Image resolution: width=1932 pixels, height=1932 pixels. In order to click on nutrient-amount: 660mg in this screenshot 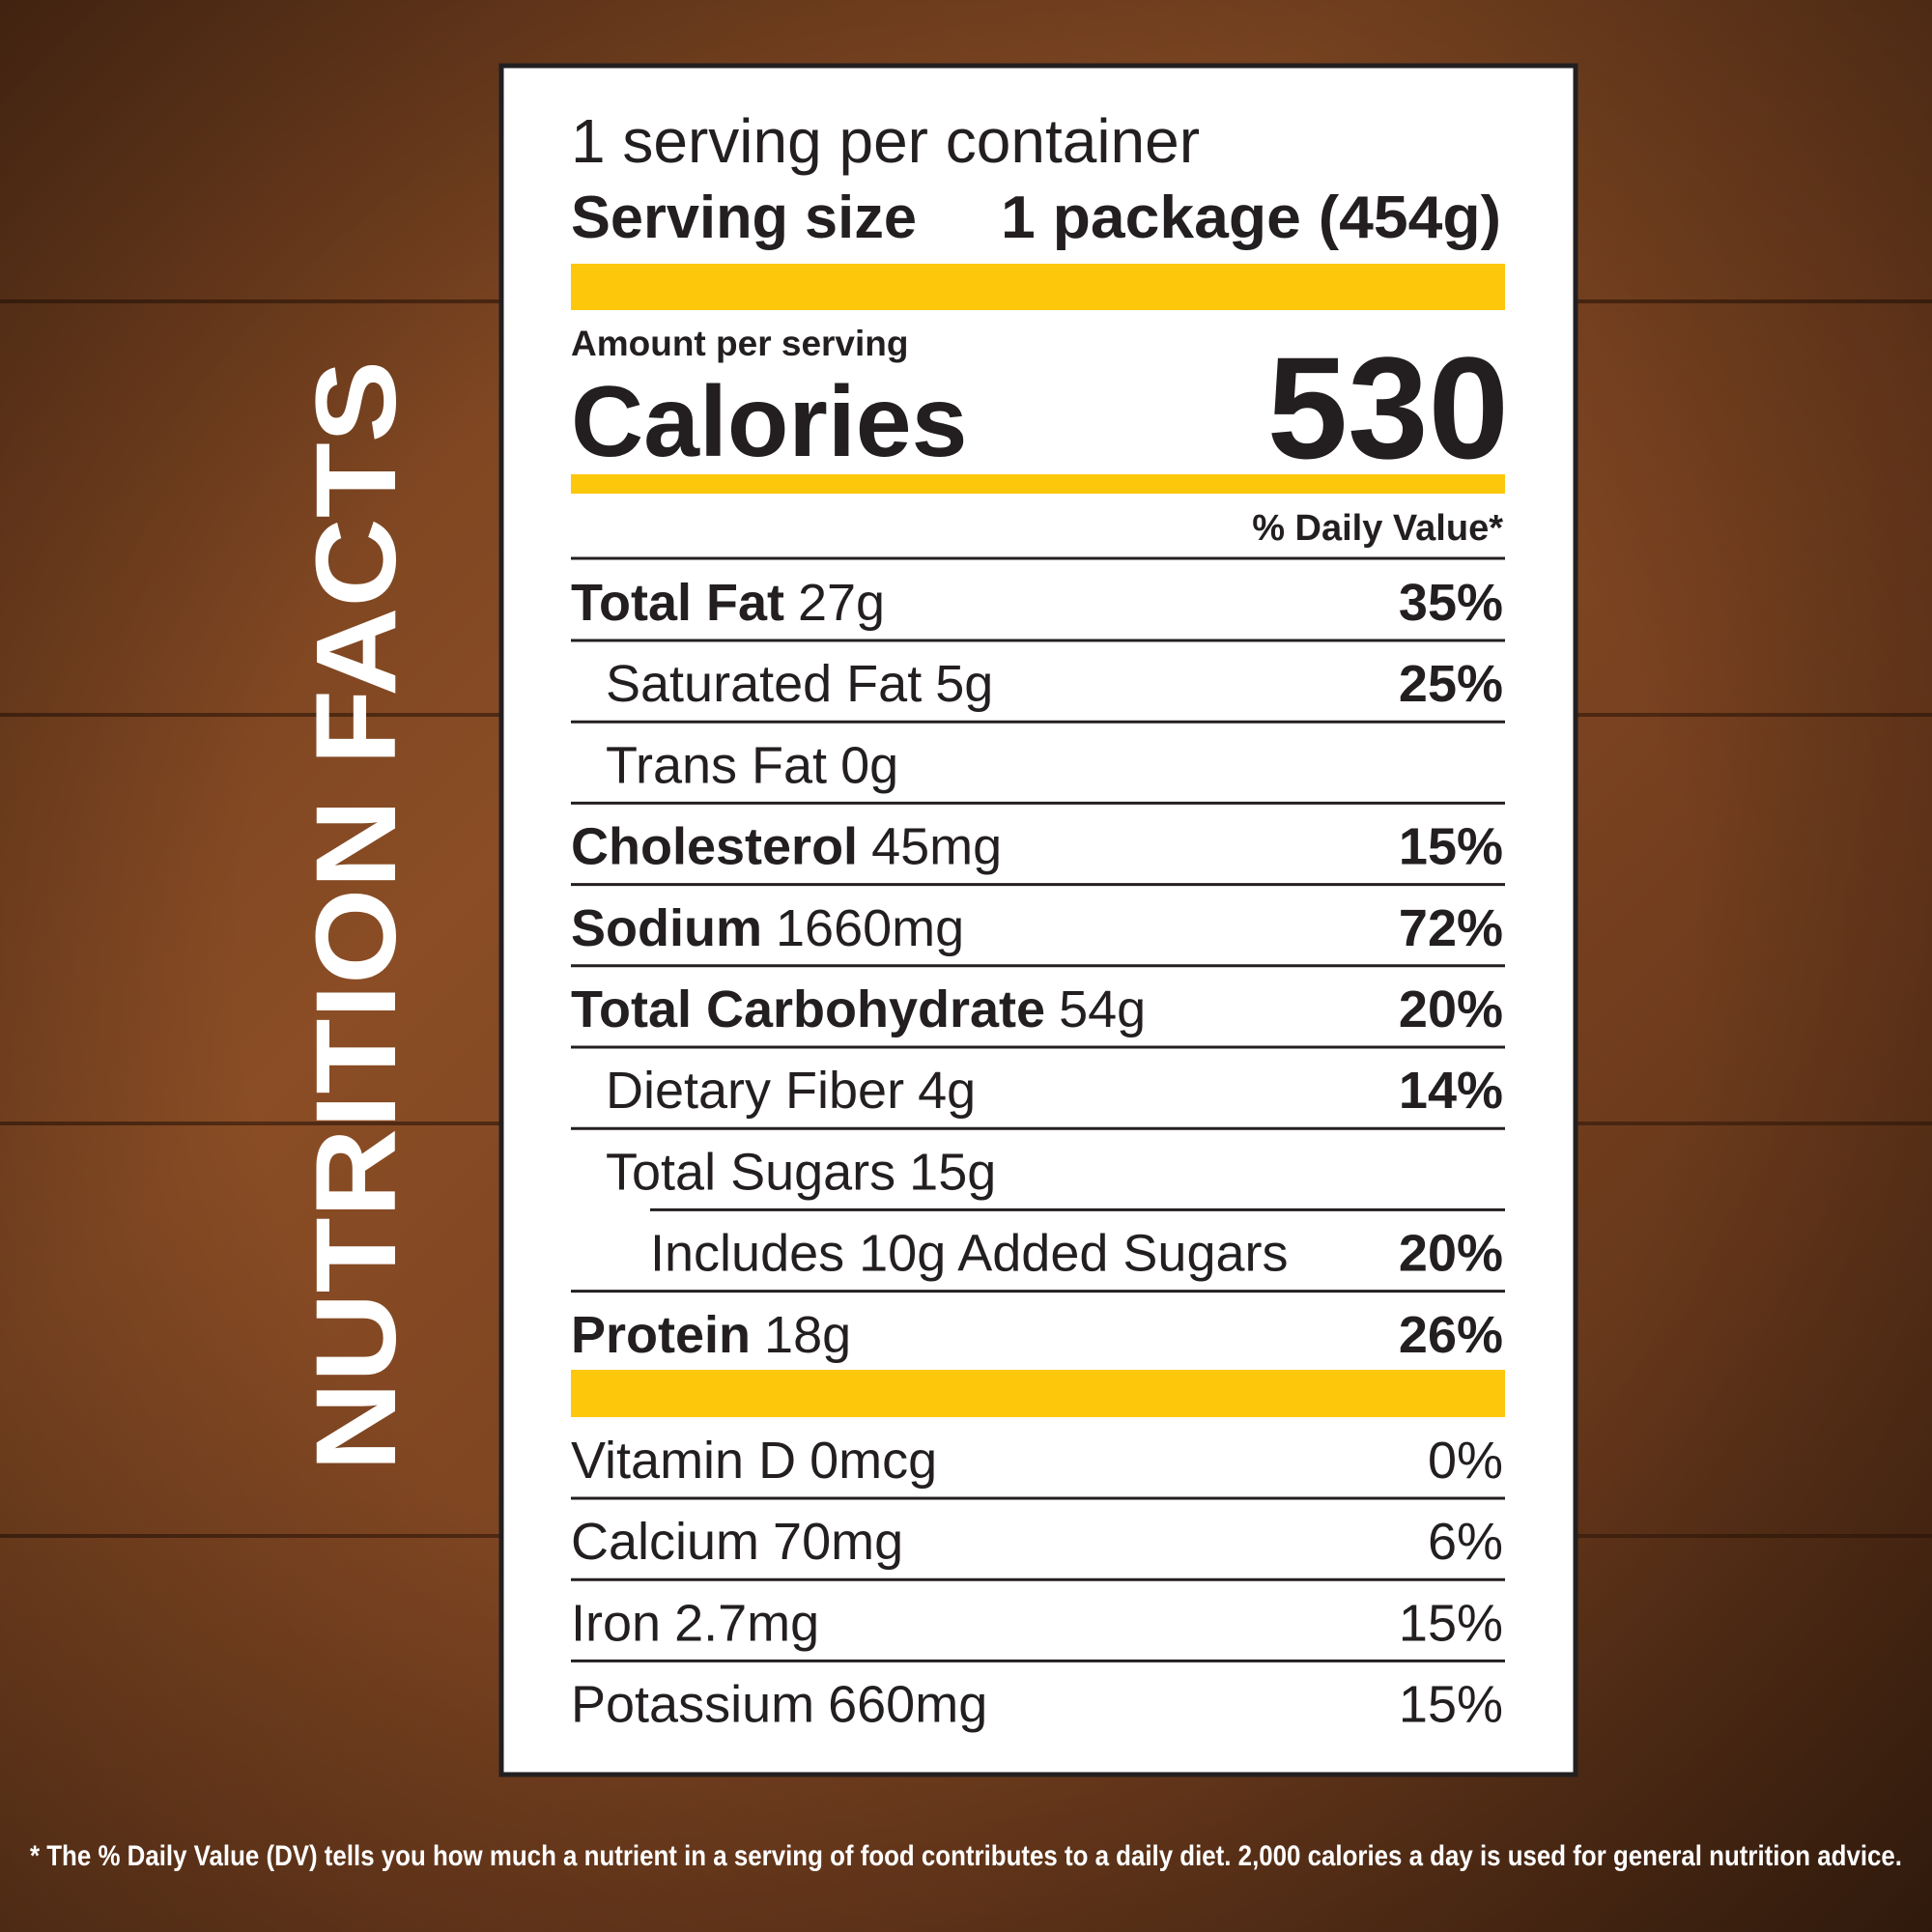, I will do `click(907, 1705)`.